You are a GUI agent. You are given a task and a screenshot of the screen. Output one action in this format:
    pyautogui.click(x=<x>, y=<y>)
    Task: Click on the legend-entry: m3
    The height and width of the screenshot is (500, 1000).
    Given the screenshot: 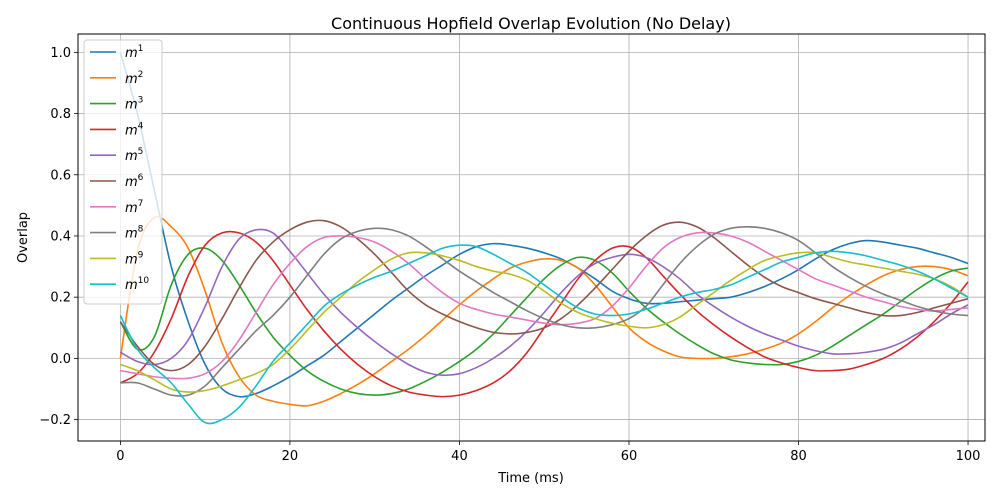 What is the action you would take?
    pyautogui.click(x=134, y=104)
    